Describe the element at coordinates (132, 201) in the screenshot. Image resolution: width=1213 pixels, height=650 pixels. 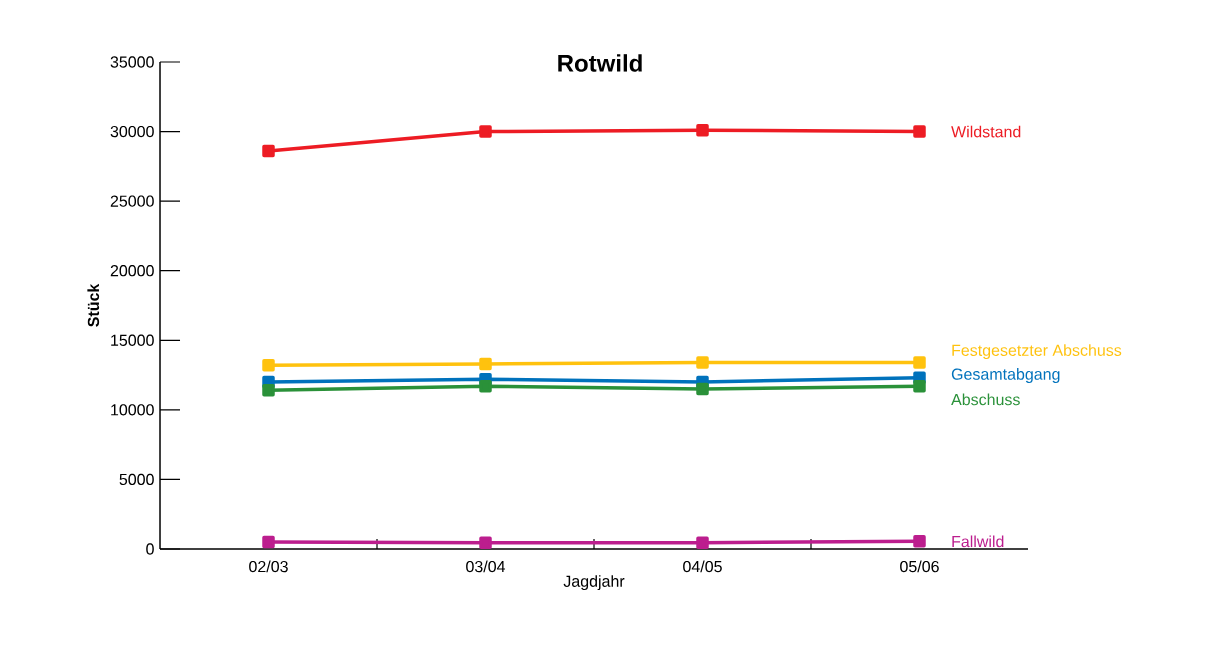
I see `y-tick-label: 25000` at that location.